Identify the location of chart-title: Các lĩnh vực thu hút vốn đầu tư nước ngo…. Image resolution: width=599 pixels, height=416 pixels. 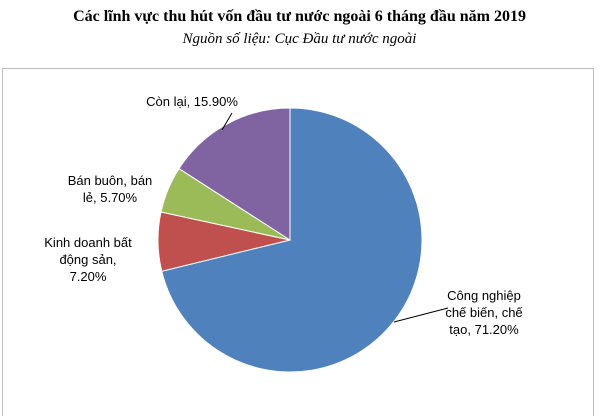
(299, 16).